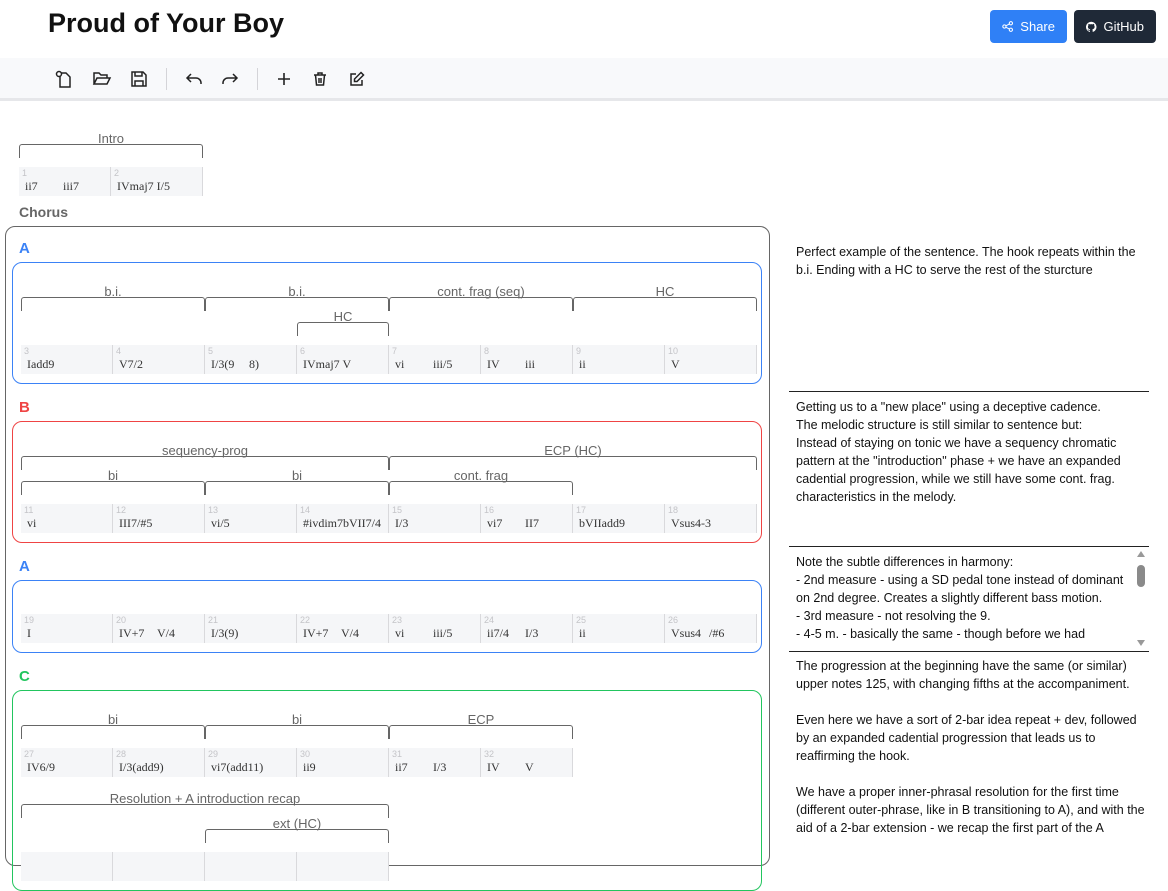  I want to click on measure: 1 ii7 iii7, so click(65, 181).